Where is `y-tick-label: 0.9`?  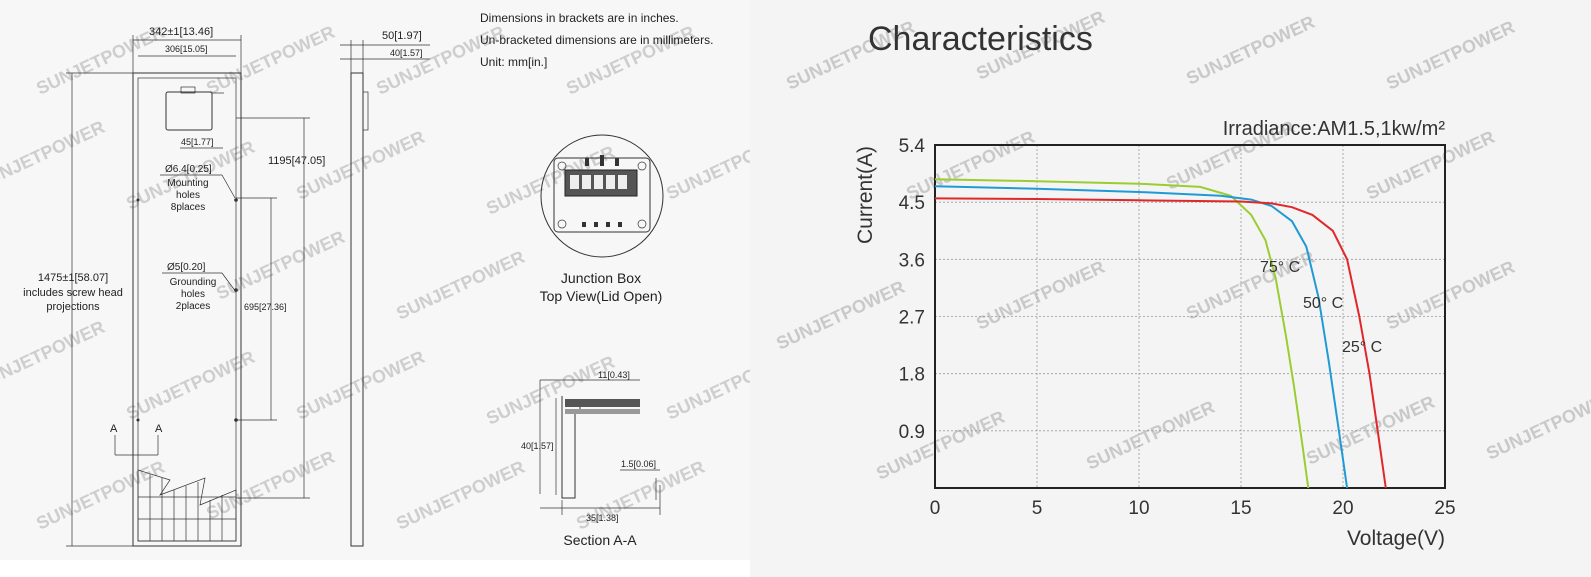
y-tick-label: 0.9 is located at coordinates (912, 432).